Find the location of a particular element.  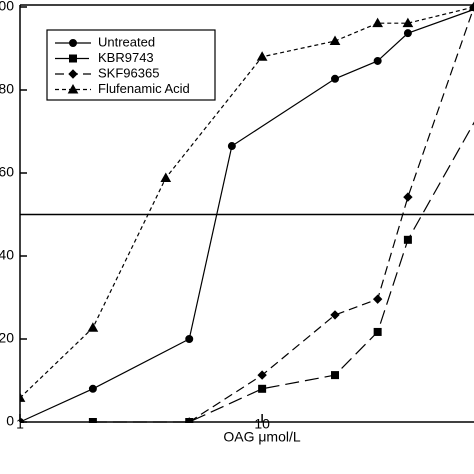

y-tick-label: 60 is located at coordinates (7, 172).